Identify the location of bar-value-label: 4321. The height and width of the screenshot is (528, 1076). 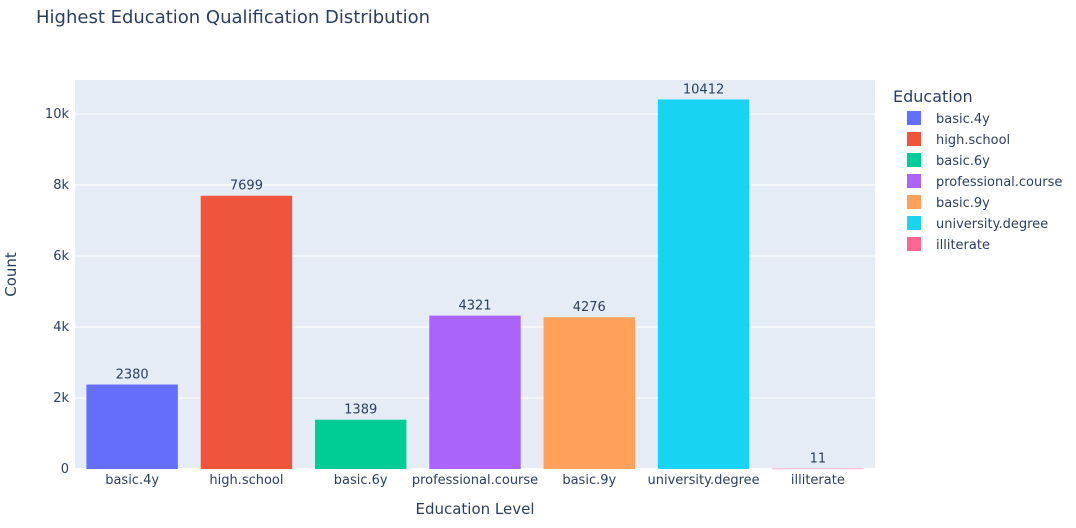
(474, 306).